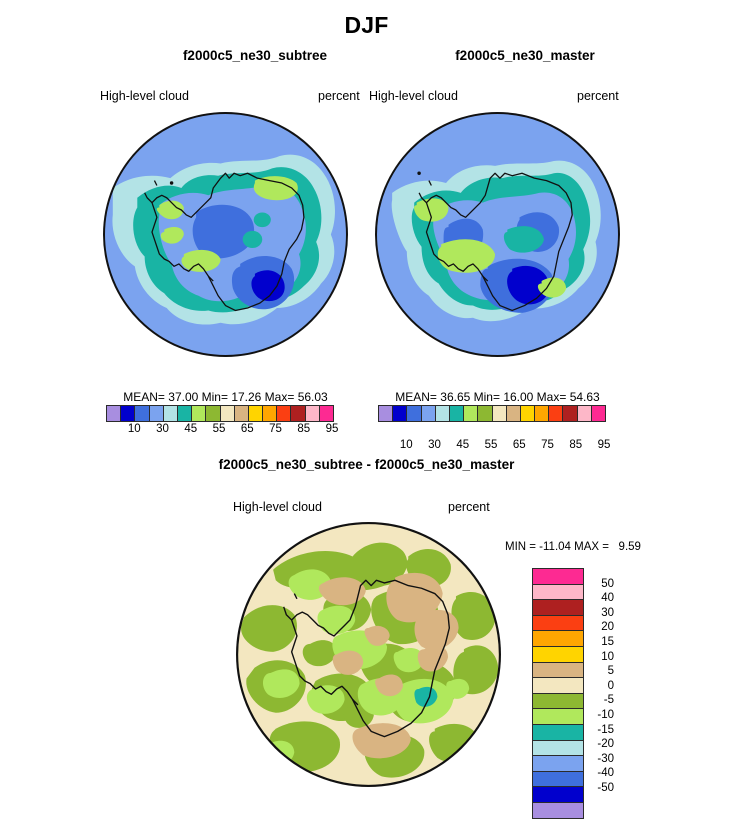 The height and width of the screenshot is (819, 733). What do you see at coordinates (607, 598) in the screenshot?
I see `colorbar-tick-label: 40` at bounding box center [607, 598].